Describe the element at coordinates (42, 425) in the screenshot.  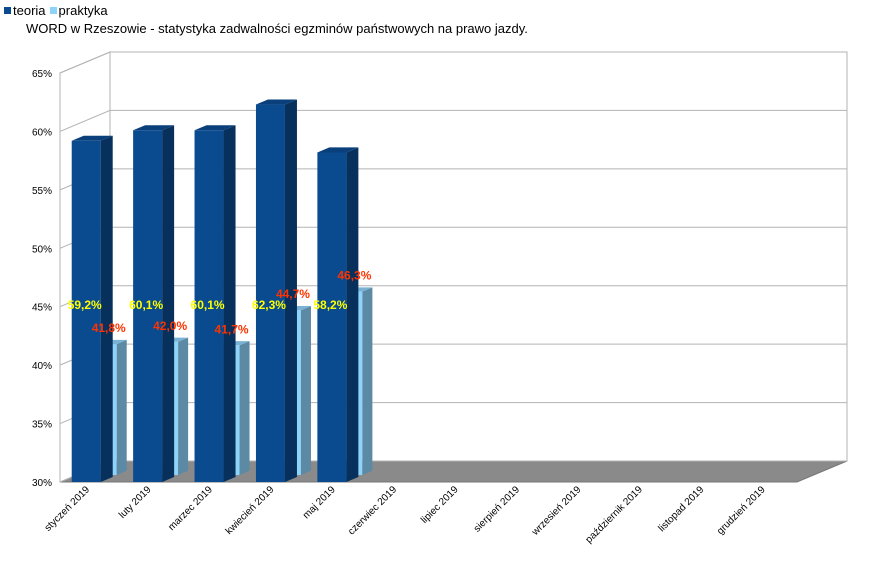
I see `y-tick-label: 35%` at that location.